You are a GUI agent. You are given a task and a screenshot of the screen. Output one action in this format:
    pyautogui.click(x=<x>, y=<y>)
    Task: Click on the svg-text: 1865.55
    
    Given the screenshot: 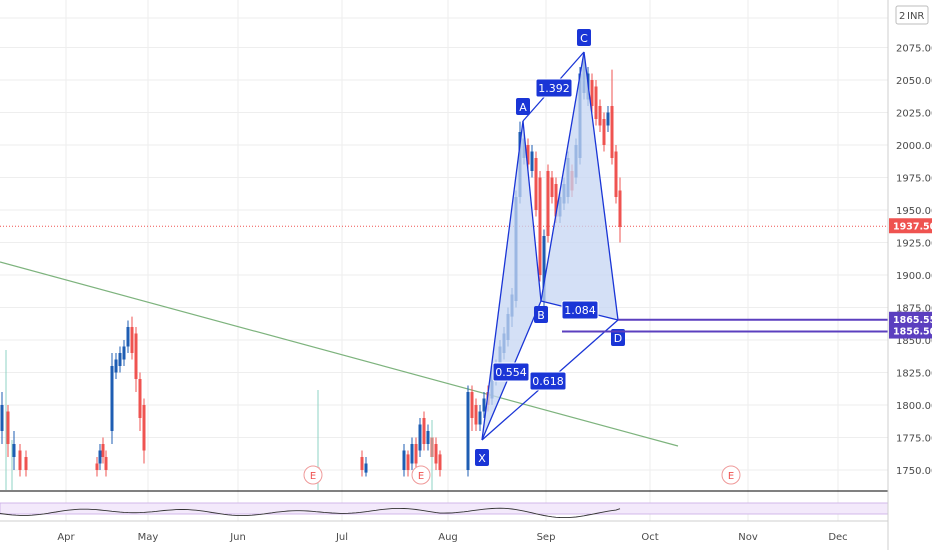 What is the action you would take?
    pyautogui.click(x=912, y=320)
    